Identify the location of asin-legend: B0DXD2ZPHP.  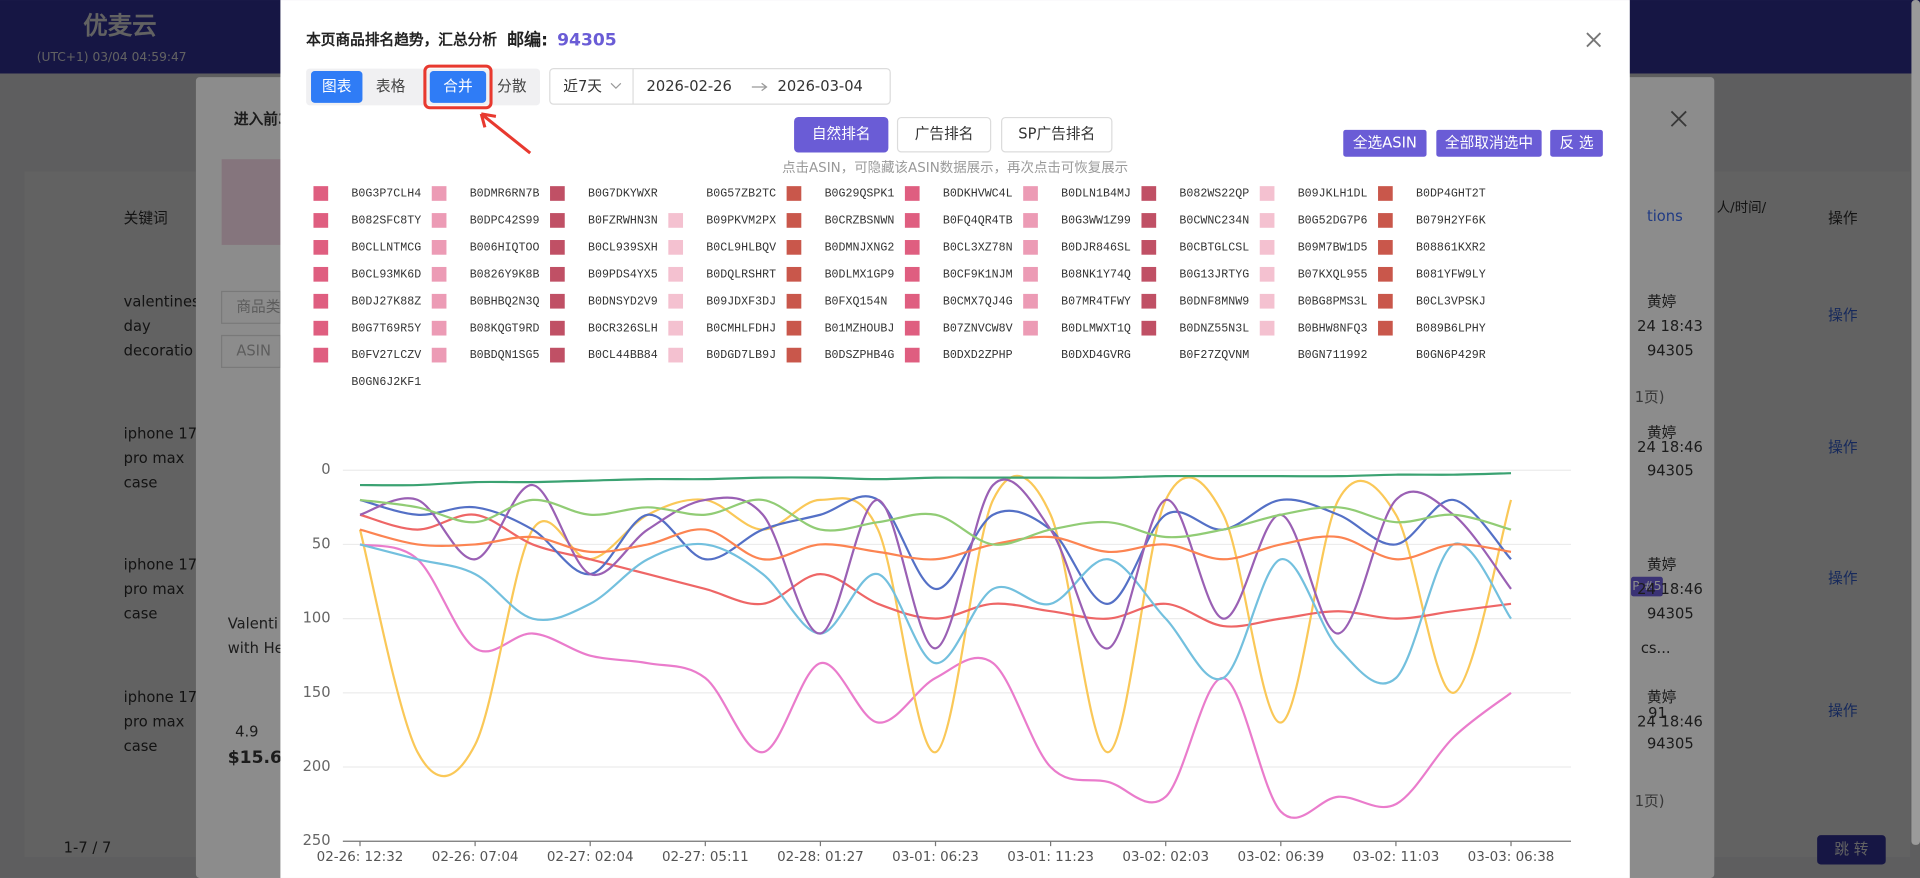
(978, 355).